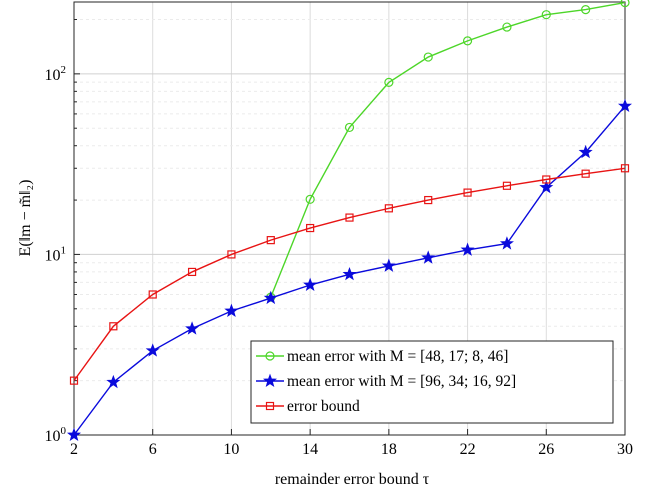 This screenshot has width=646, height=491. What do you see at coordinates (56, 254) in the screenshot?
I see `y-tick-label: 10¹` at bounding box center [56, 254].